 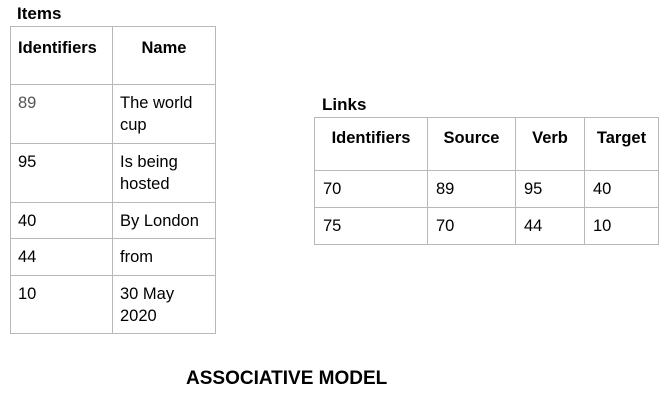 I want to click on table-row: 89 The world cup, so click(x=113, y=114).